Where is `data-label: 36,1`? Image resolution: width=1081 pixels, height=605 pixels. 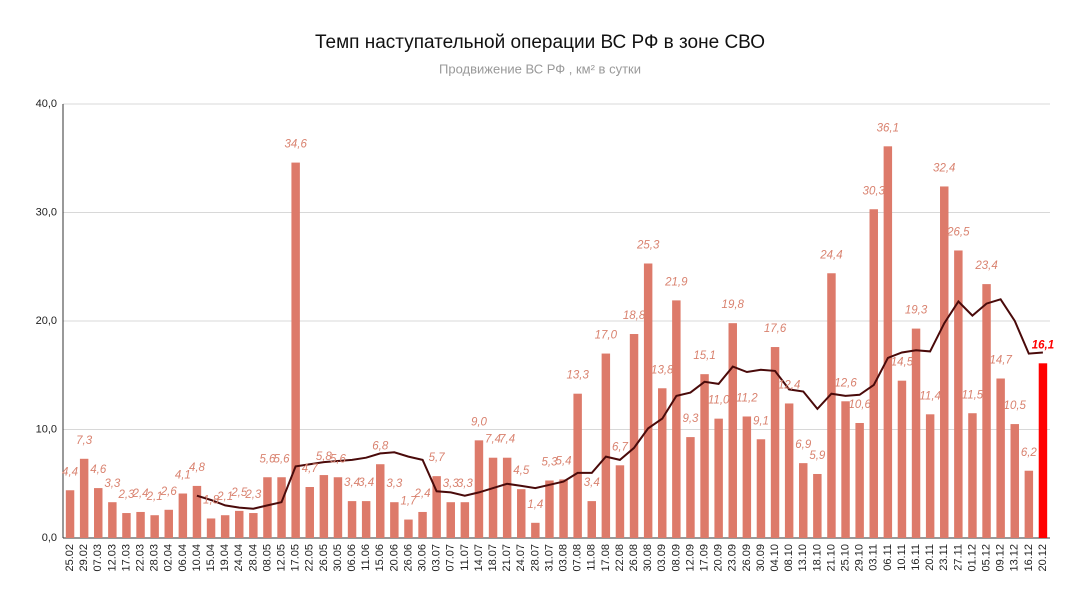
data-label: 36,1 is located at coordinates (888, 128).